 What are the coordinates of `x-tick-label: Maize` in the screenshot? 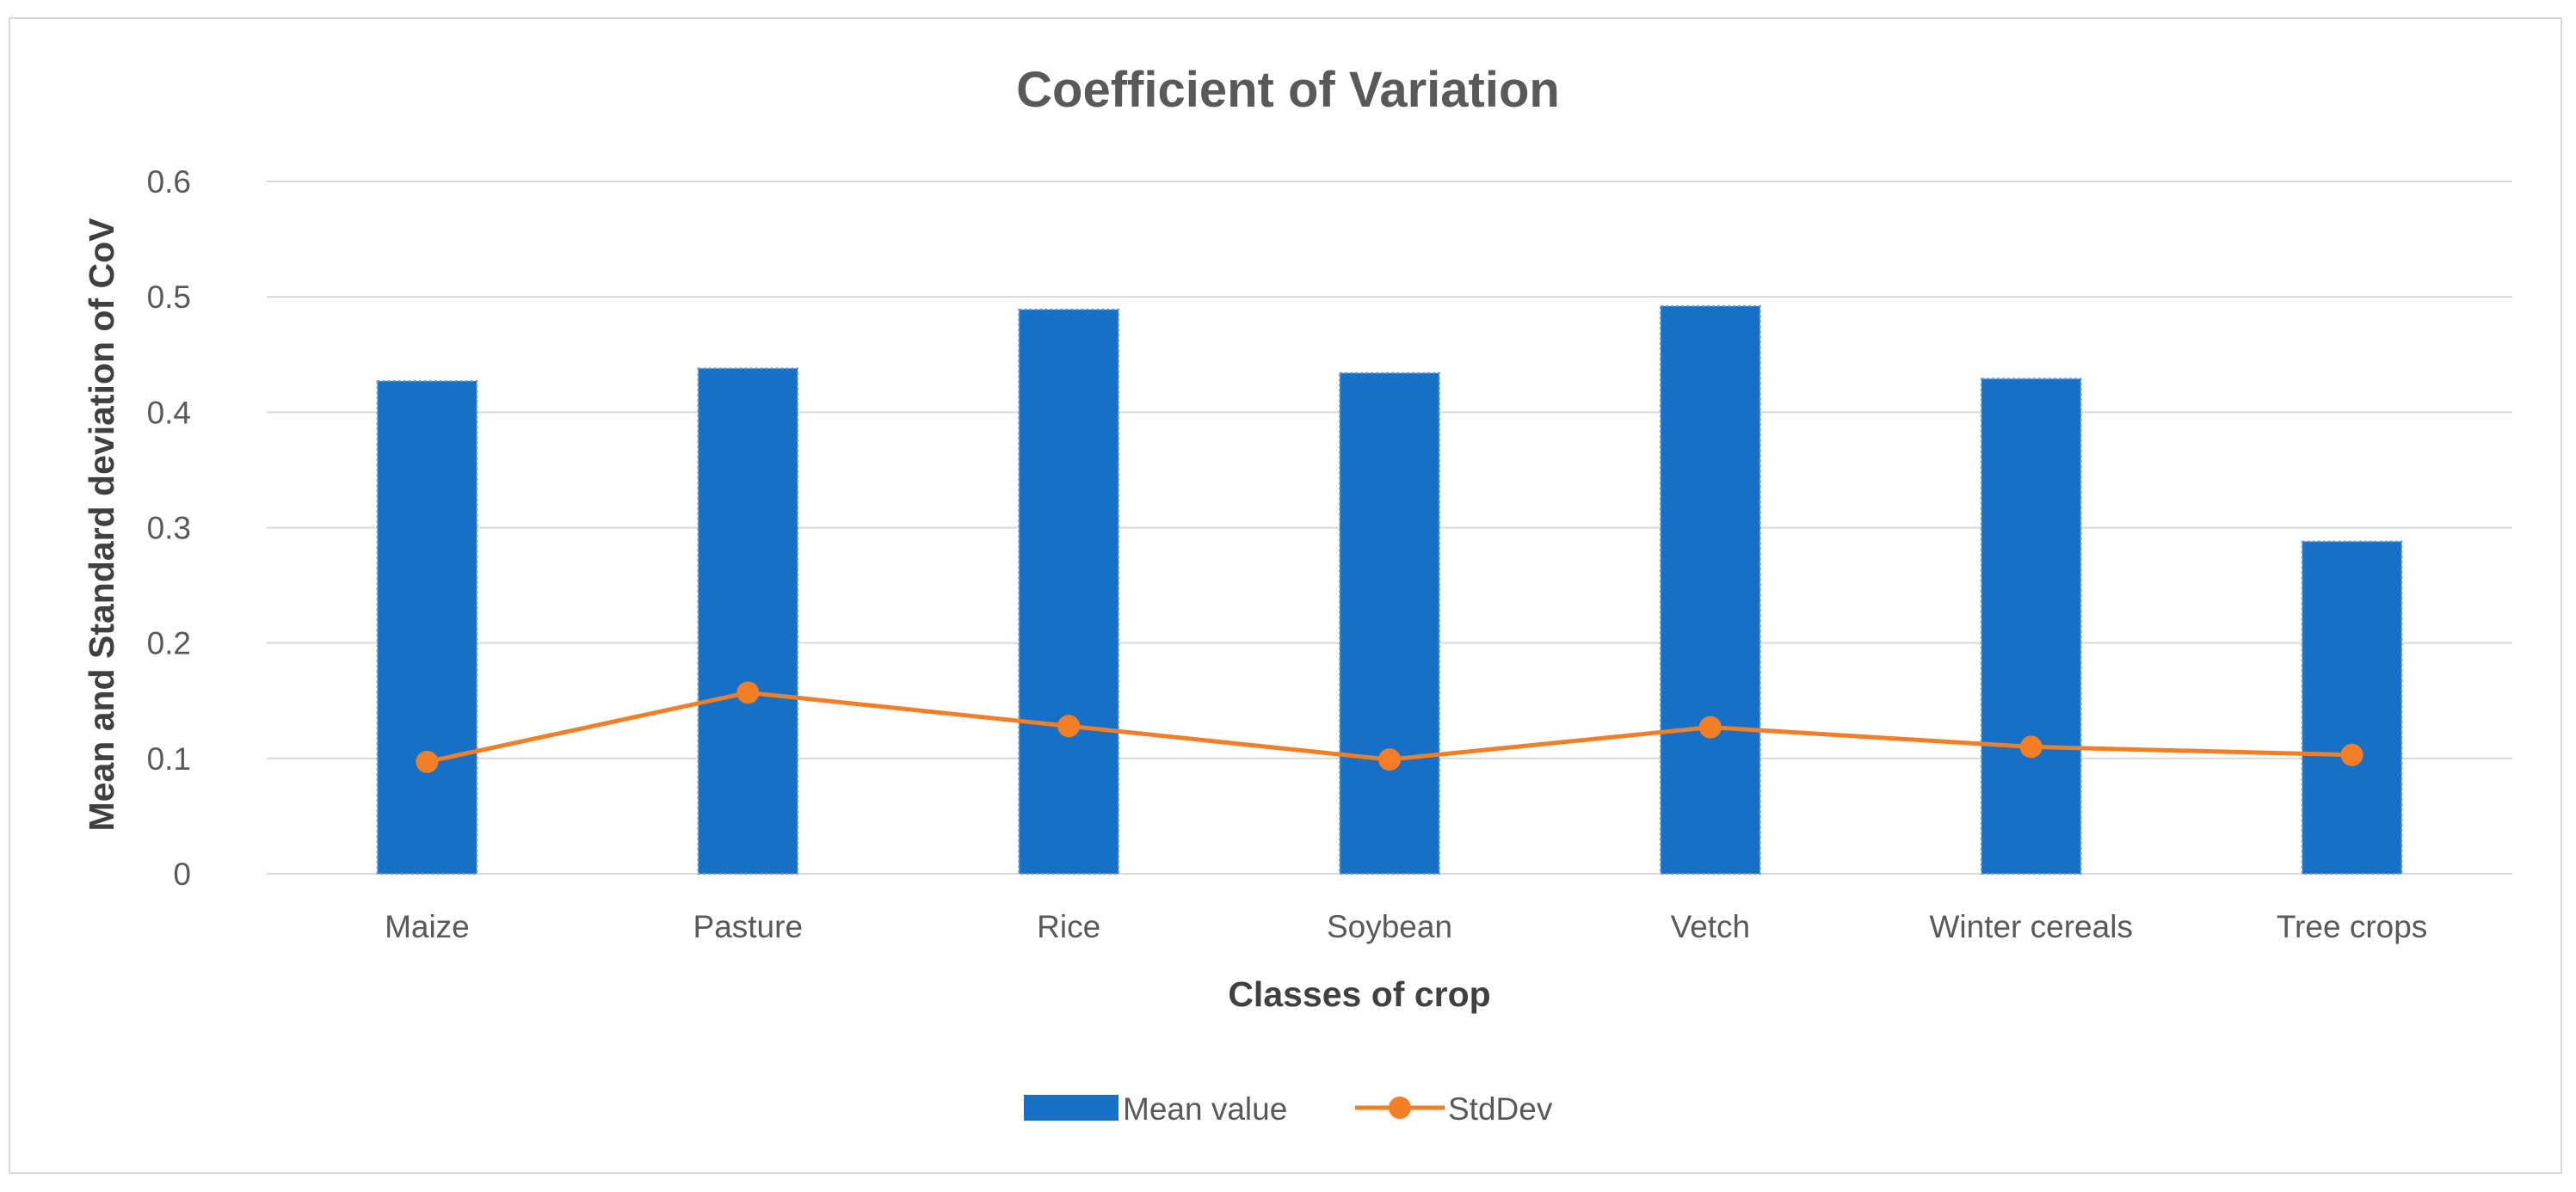 It's located at (428, 927).